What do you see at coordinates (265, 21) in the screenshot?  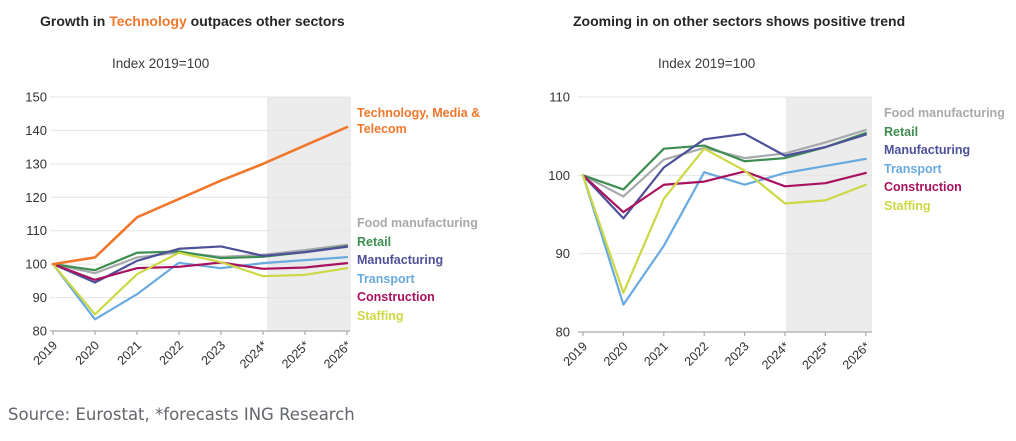 I see `title-part-2: outpaces other sectors` at bounding box center [265, 21].